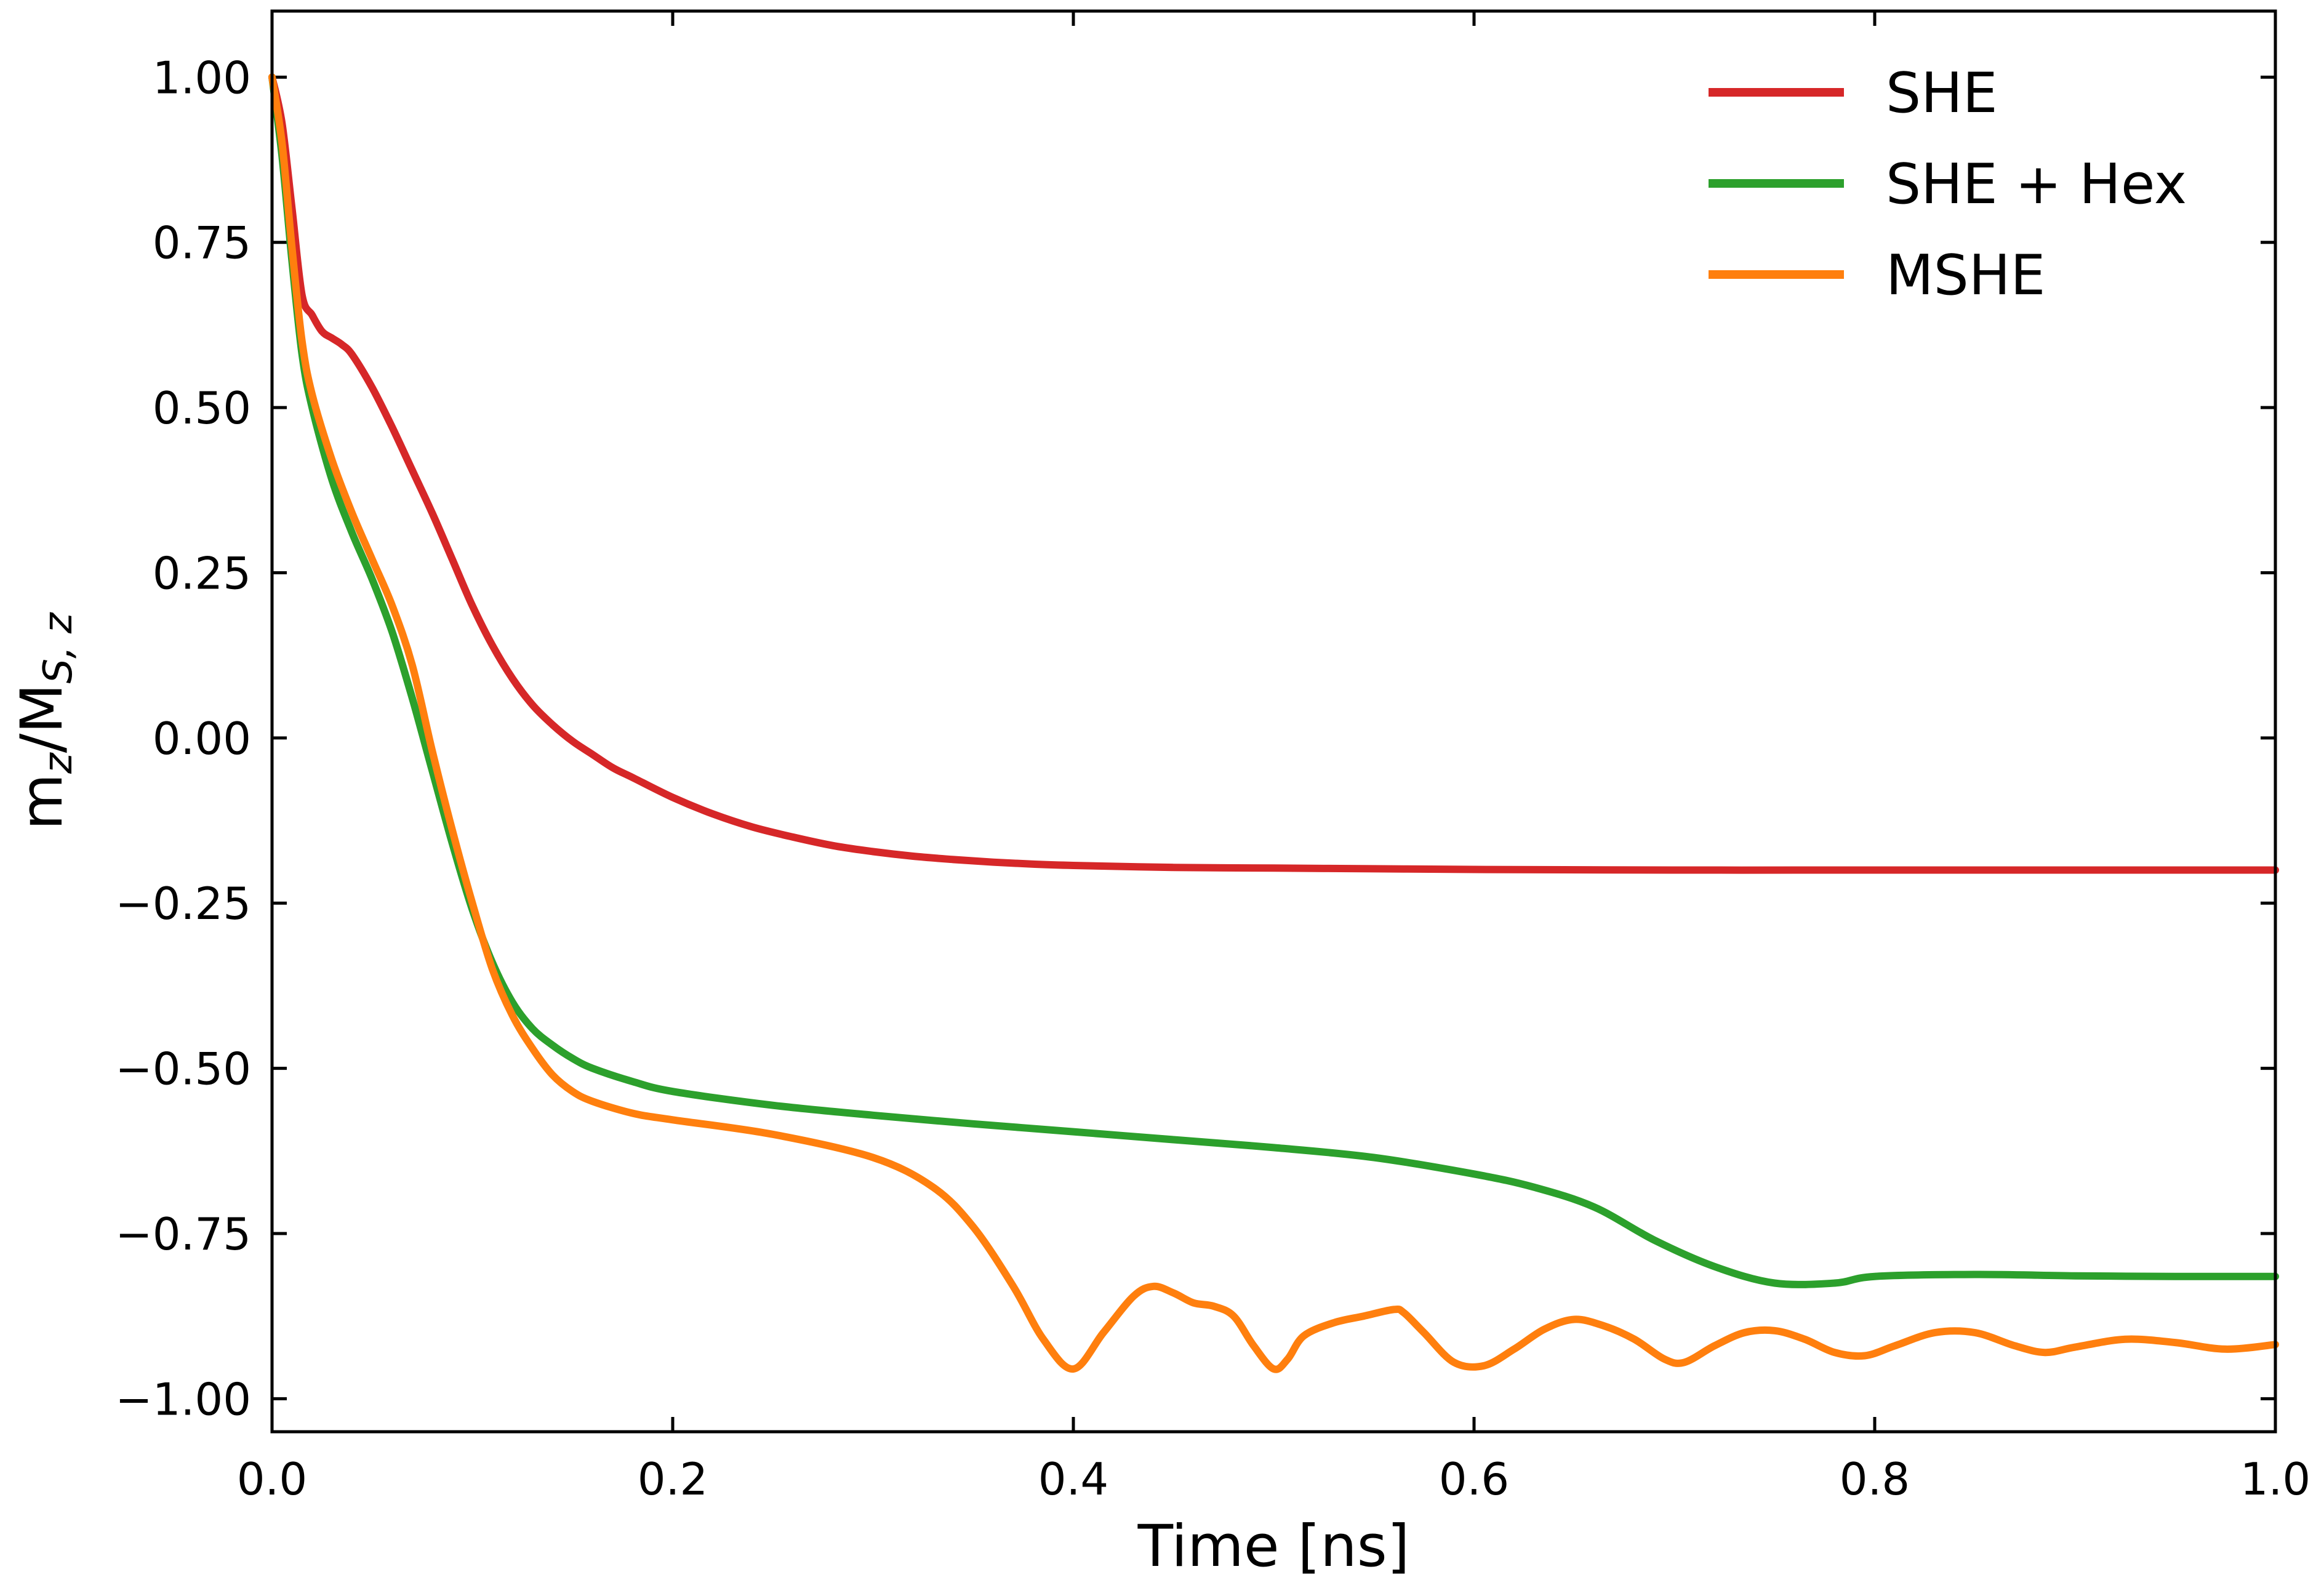 Image resolution: width=2324 pixels, height=1585 pixels. I want to click on y-tick-label: −0.25, so click(183, 903).